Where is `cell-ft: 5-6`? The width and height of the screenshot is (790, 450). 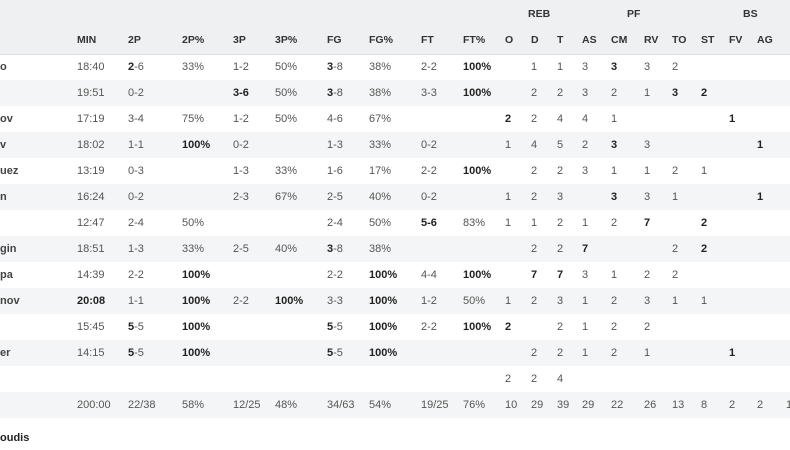 cell-ft: 5-6 is located at coordinates (429, 223).